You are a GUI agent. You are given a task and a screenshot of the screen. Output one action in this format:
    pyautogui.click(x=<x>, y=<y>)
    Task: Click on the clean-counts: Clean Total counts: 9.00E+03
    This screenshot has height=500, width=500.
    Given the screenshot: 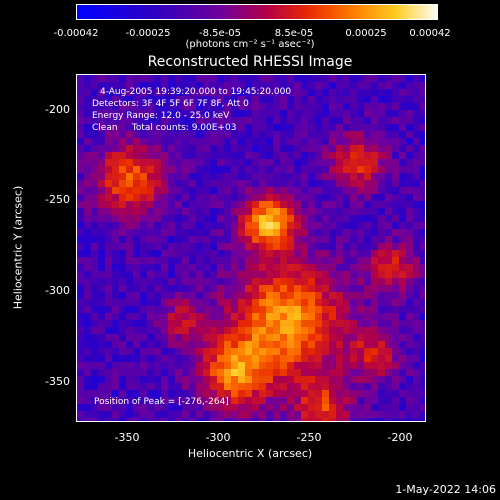 What is the action you would take?
    pyautogui.click(x=164, y=128)
    